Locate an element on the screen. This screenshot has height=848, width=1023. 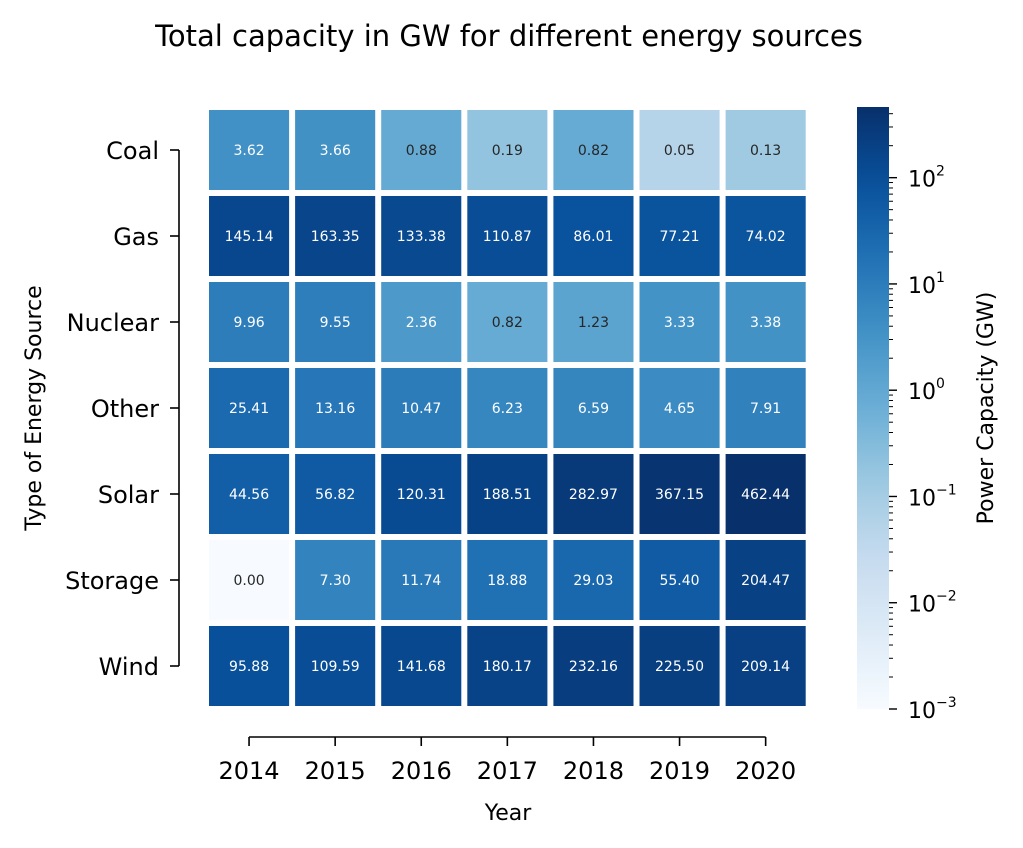
cell-value-label: 9.55 is located at coordinates (335, 323).